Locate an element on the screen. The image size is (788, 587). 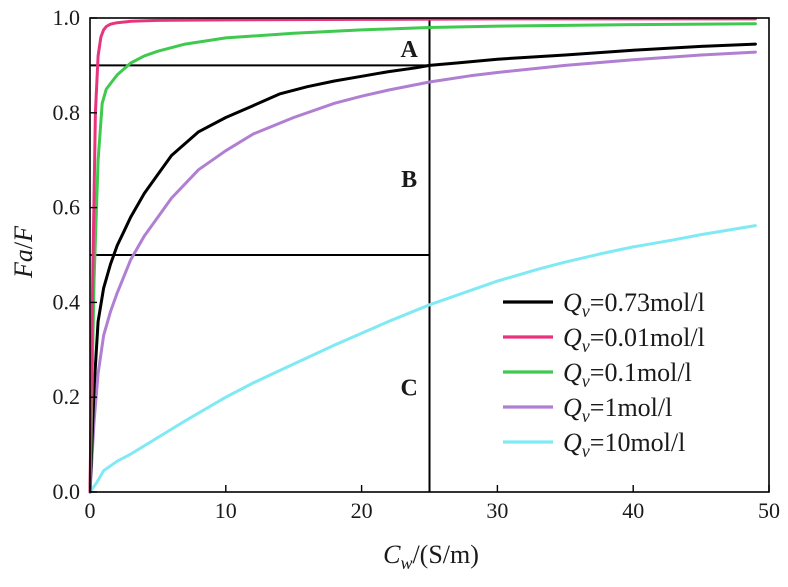
y-tick-label: 1.0 is located at coordinates (67, 17).